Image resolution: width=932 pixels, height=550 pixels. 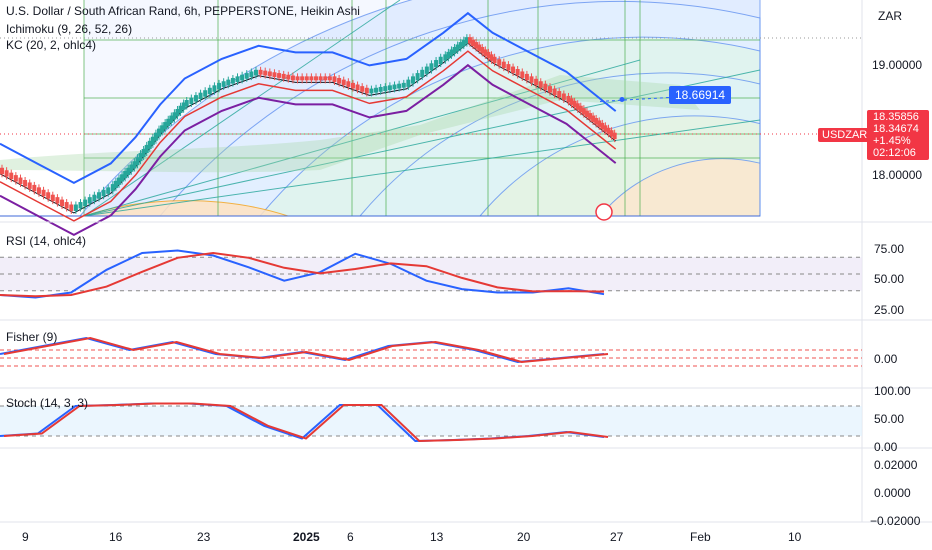 What do you see at coordinates (306, 350) in the screenshot?
I see `fisher-trigger-line` at bounding box center [306, 350].